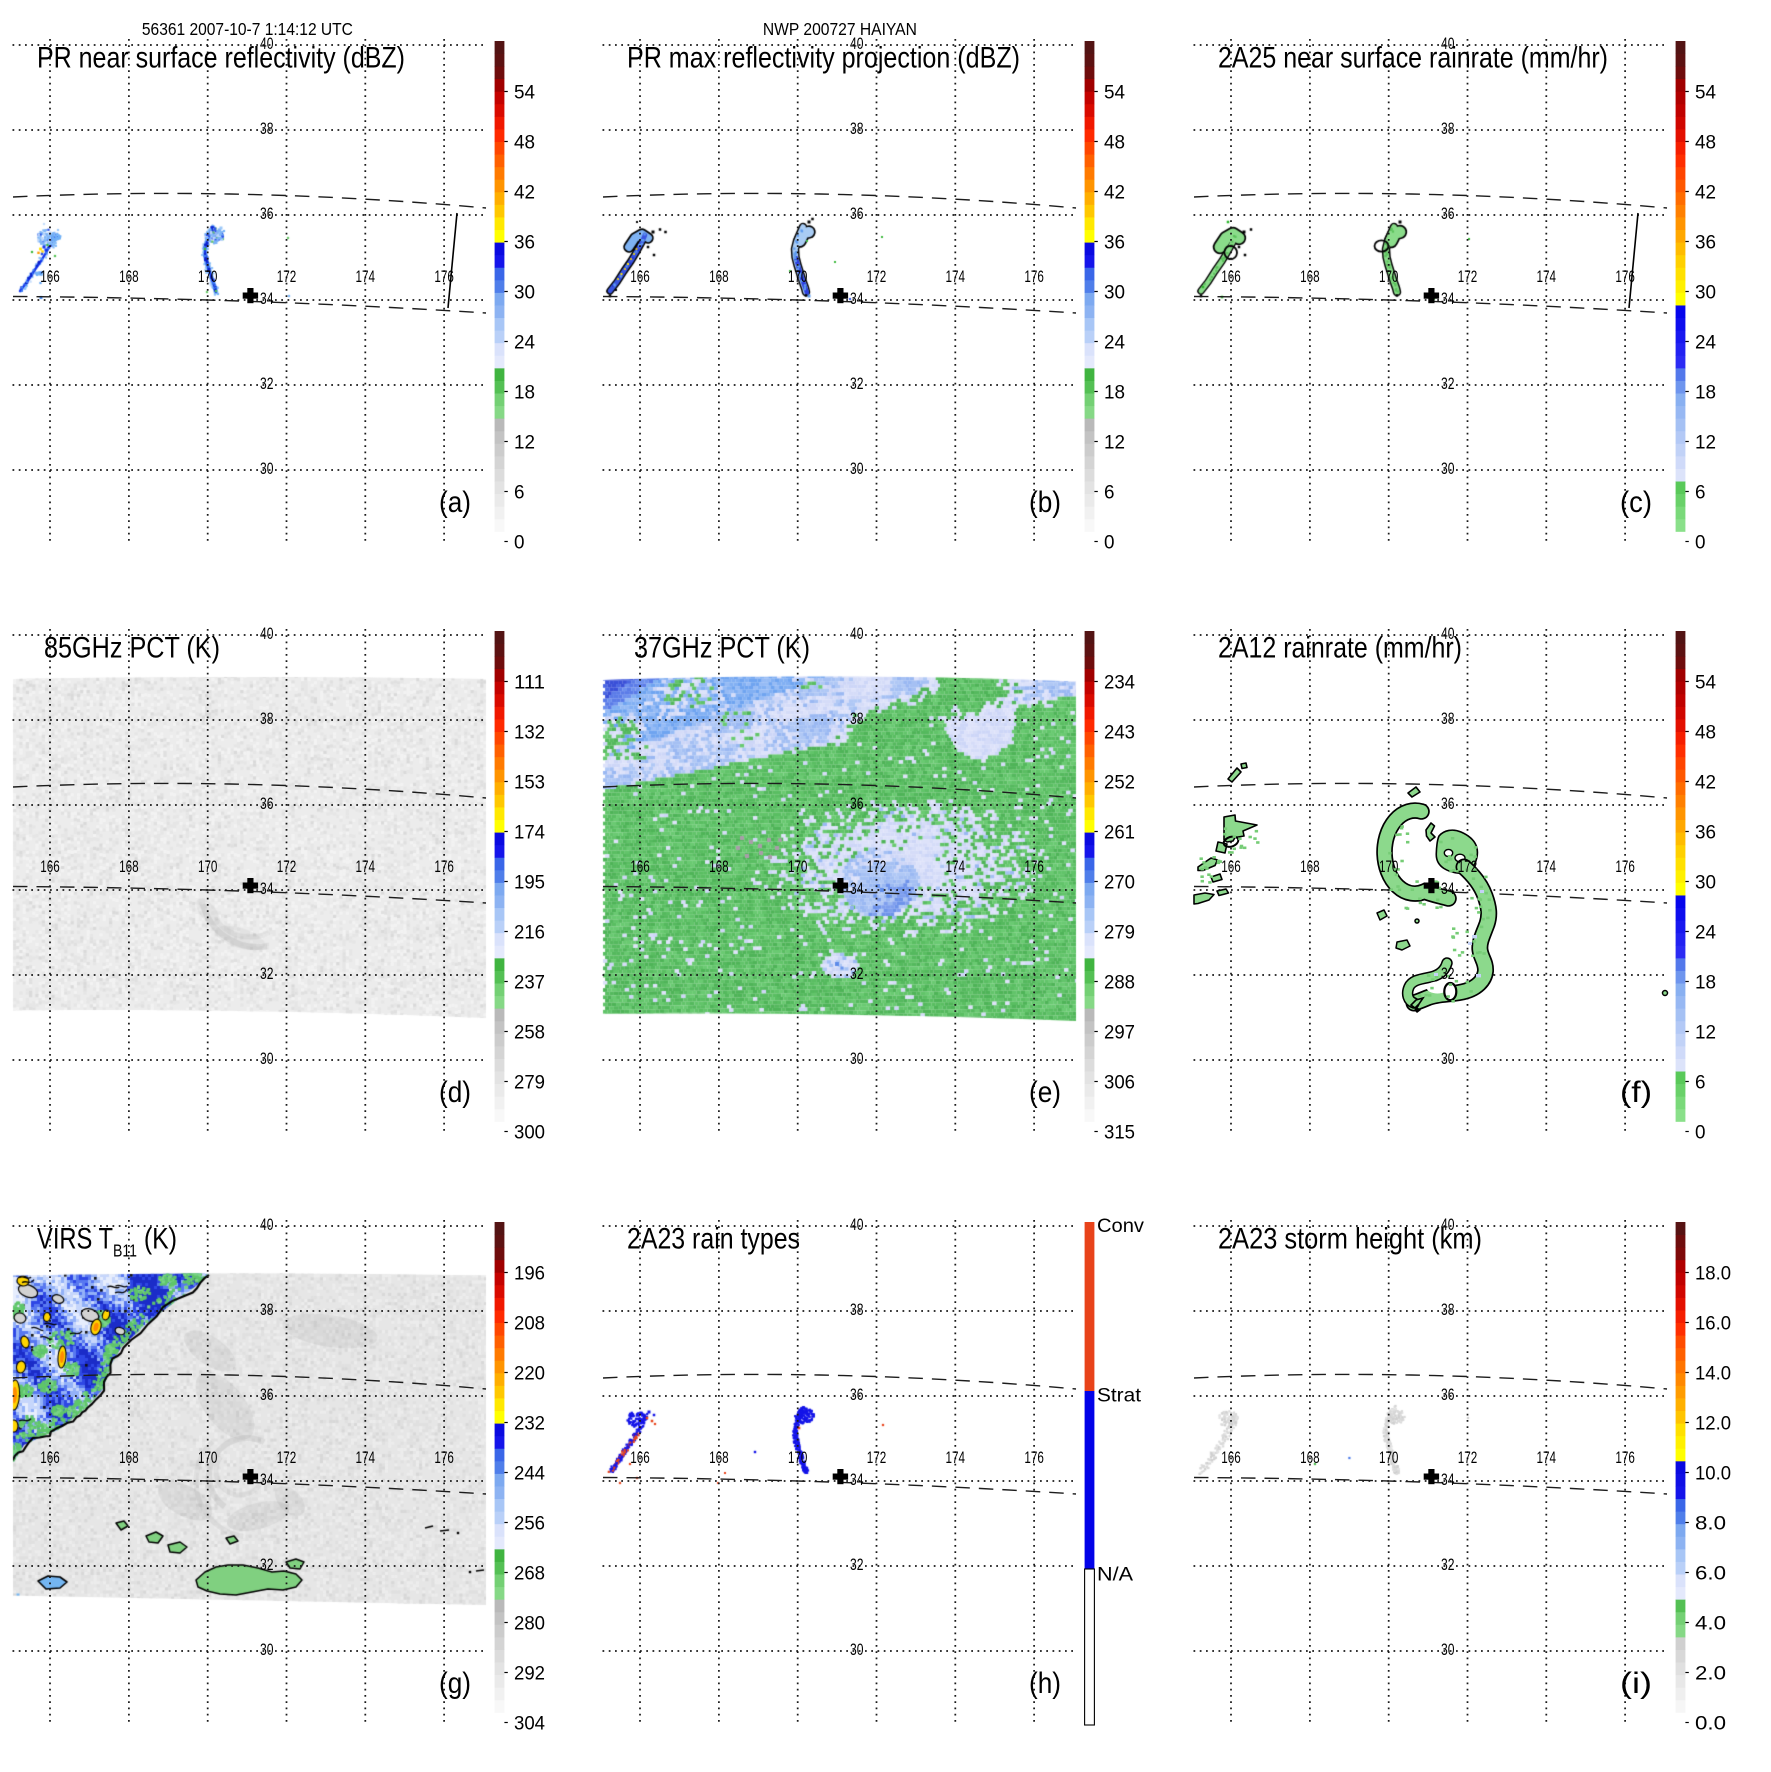 The width and height of the screenshot is (1771, 1772). I want to click on svg-text: 8.0, so click(1710, 1524).